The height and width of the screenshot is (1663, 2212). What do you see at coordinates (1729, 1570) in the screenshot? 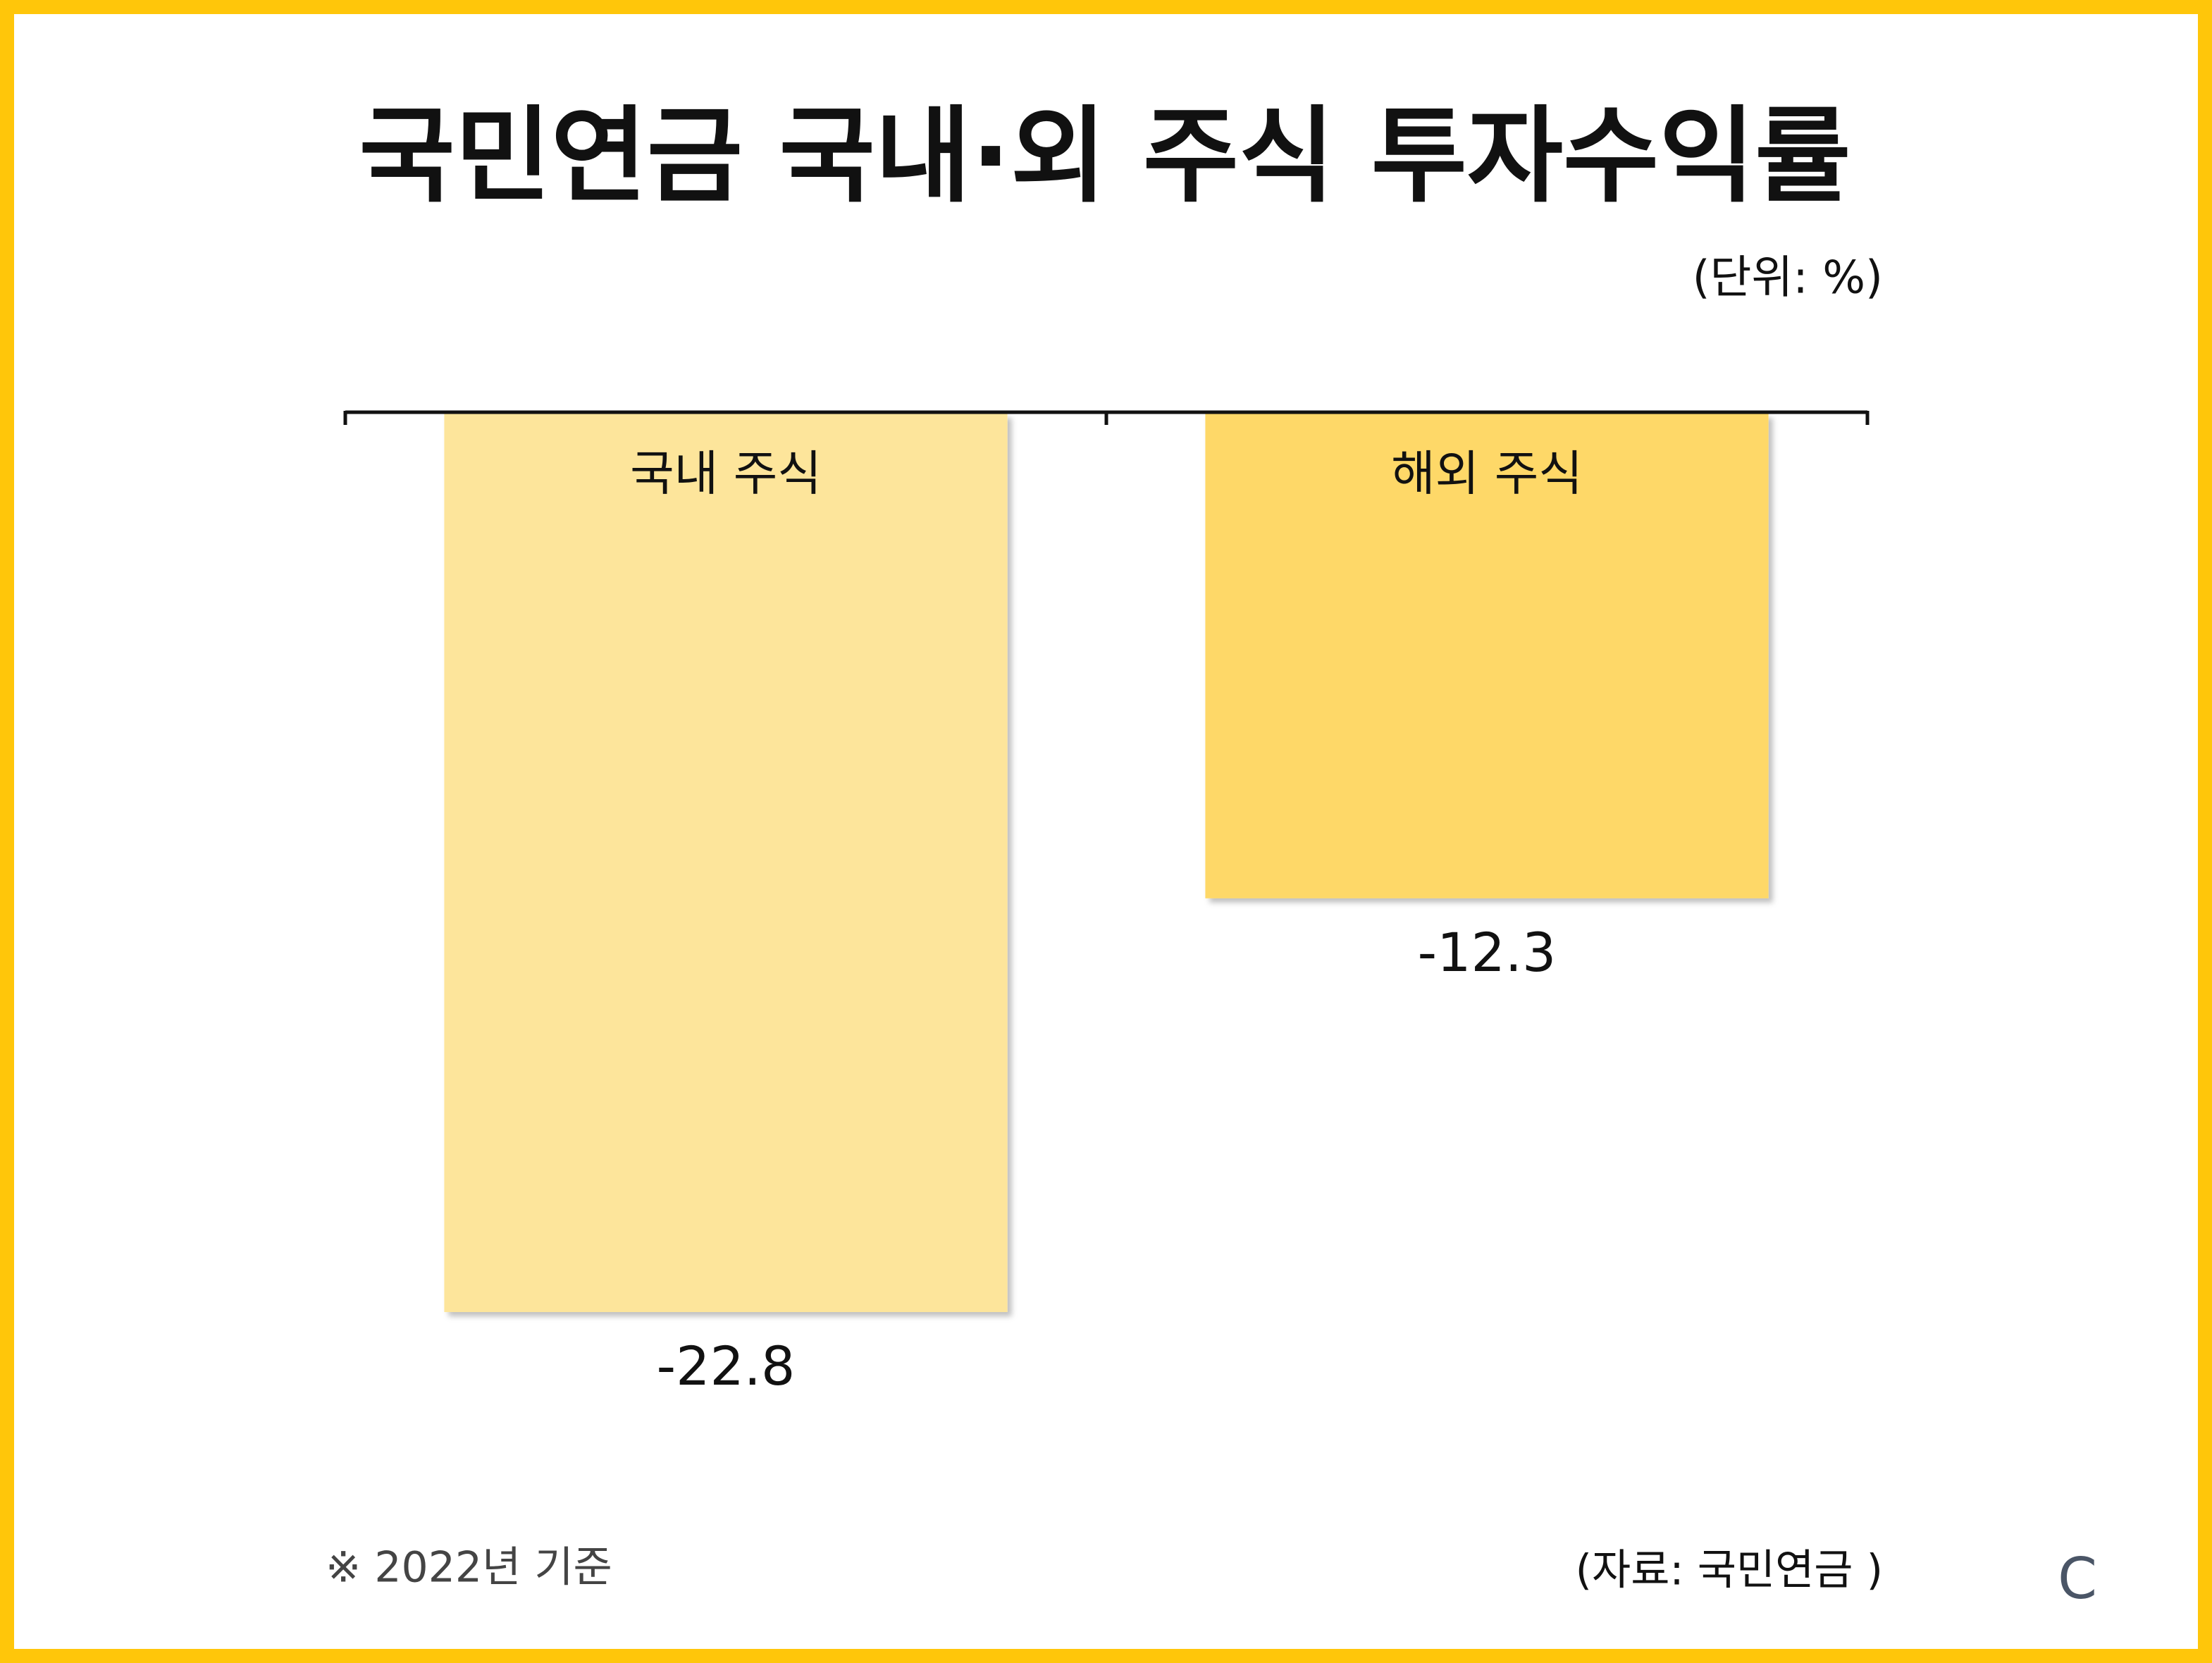
I see `source: (자료: 국민연금 )` at bounding box center [1729, 1570].